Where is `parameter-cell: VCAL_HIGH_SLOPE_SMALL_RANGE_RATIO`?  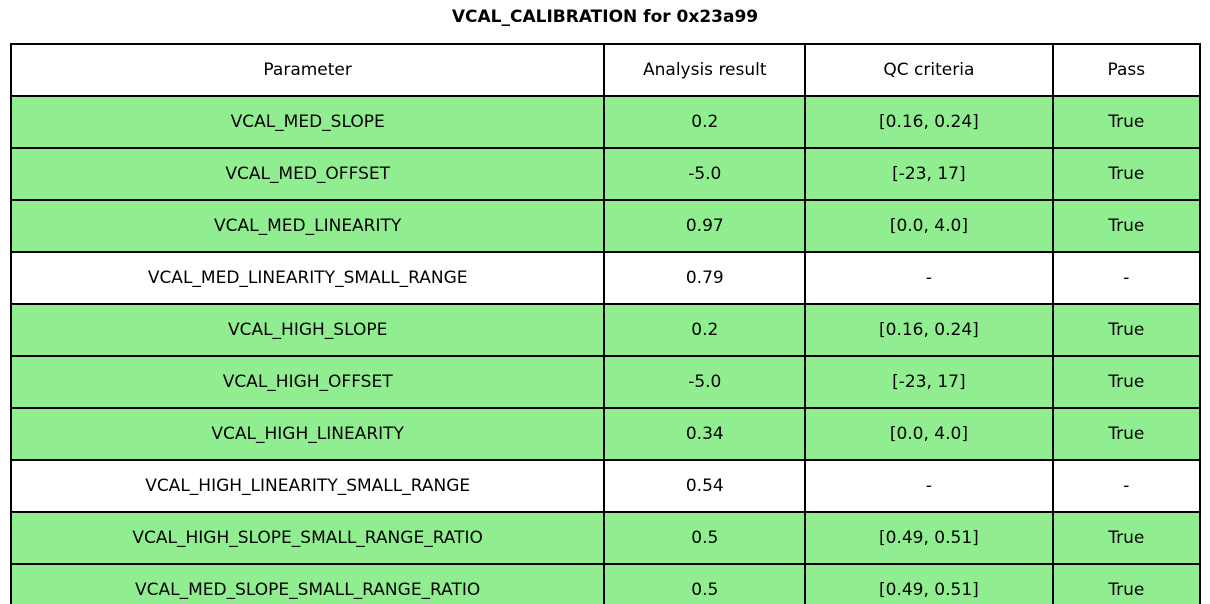
parameter-cell: VCAL_HIGH_SLOPE_SMALL_RANGE_RATIO is located at coordinates (307, 538).